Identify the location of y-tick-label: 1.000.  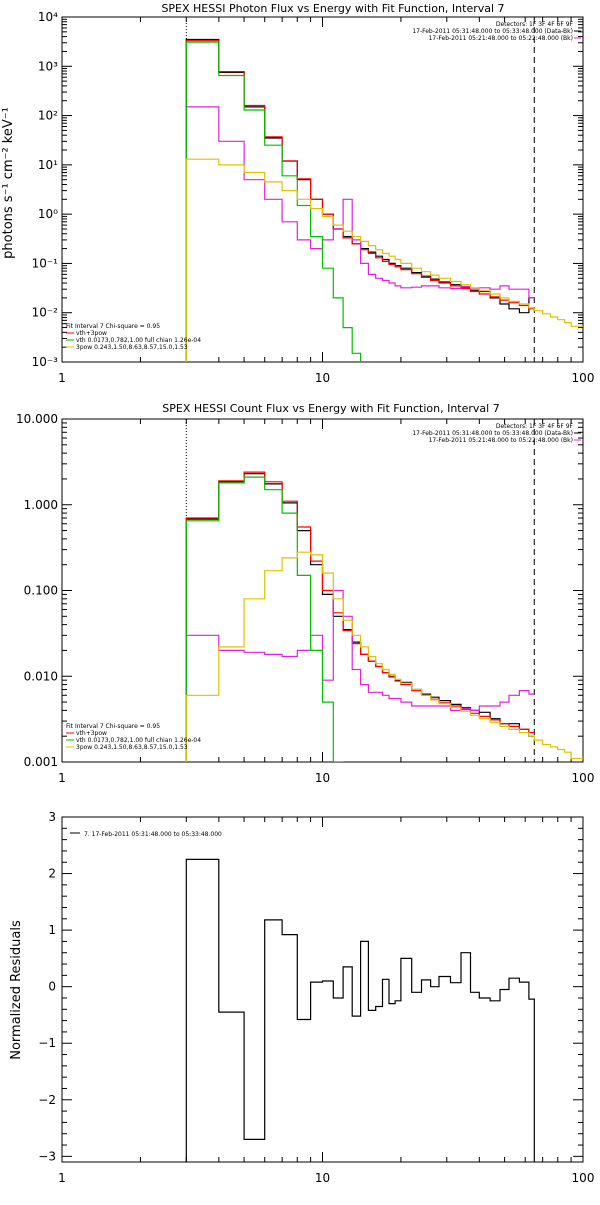
(41, 505).